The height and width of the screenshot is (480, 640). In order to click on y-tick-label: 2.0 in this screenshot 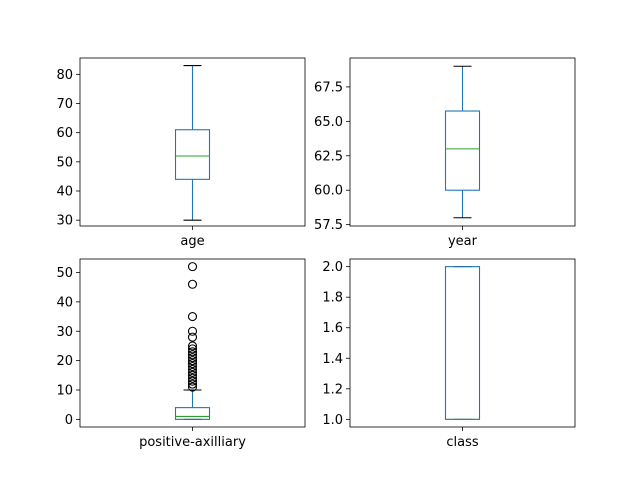, I will do `click(332, 267)`.